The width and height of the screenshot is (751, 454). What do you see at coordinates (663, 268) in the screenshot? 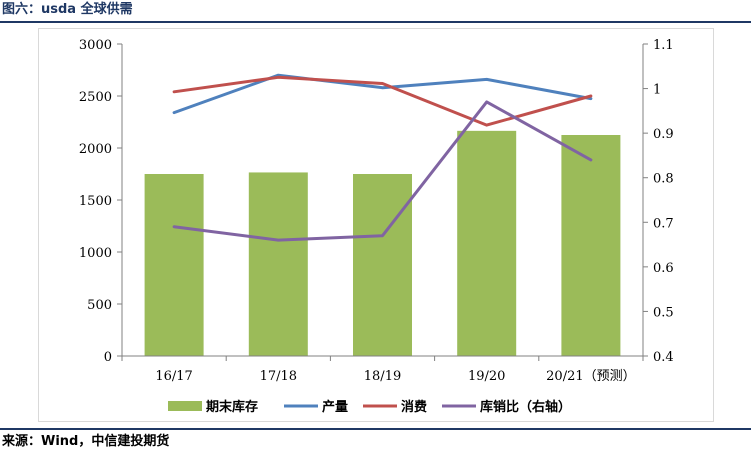
I see `right-tick-label: 0.6` at bounding box center [663, 268].